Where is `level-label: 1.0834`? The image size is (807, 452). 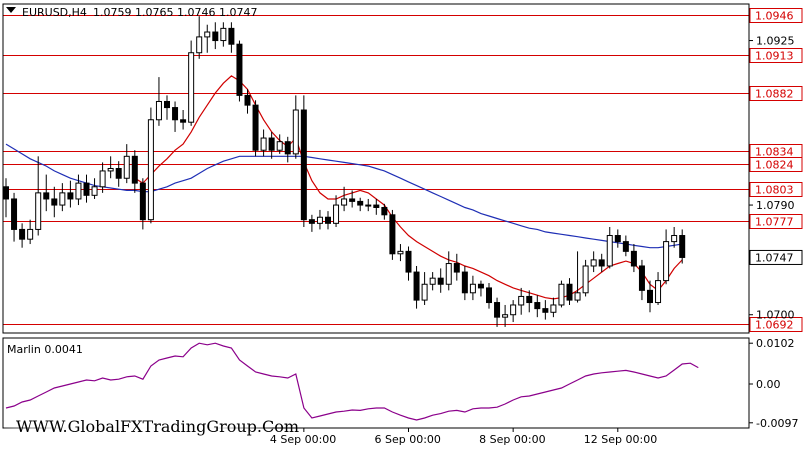
level-label: 1.0834 is located at coordinates (774, 152).